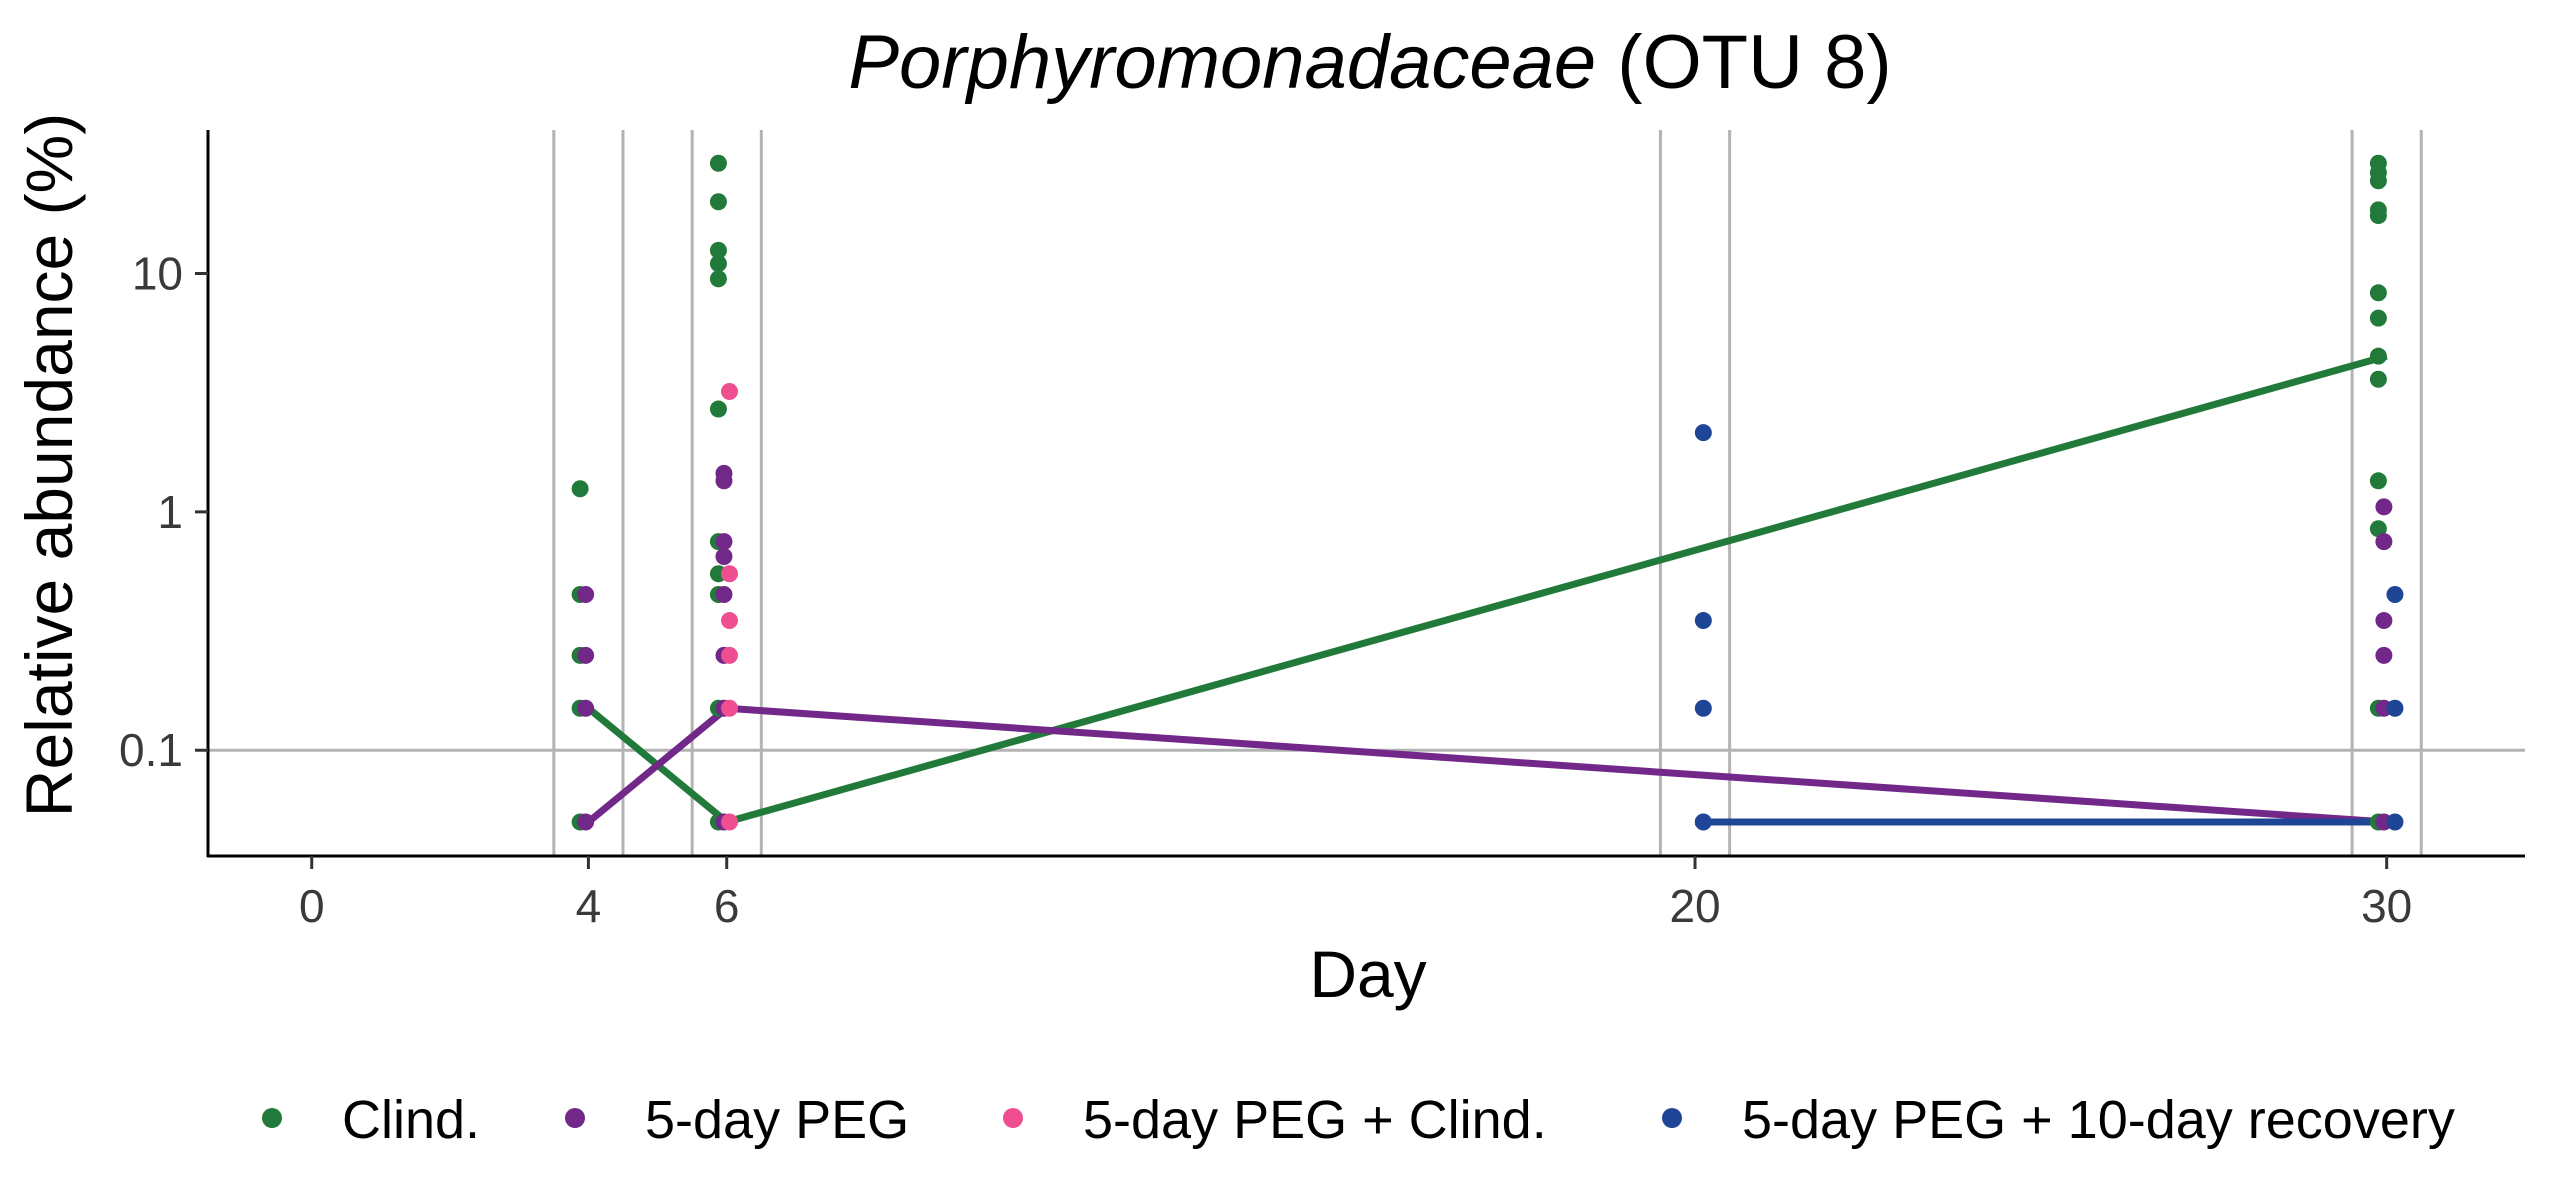 The width and height of the screenshot is (2550, 1200). What do you see at coordinates (157, 274) in the screenshot?
I see `y-tick-label: 10` at bounding box center [157, 274].